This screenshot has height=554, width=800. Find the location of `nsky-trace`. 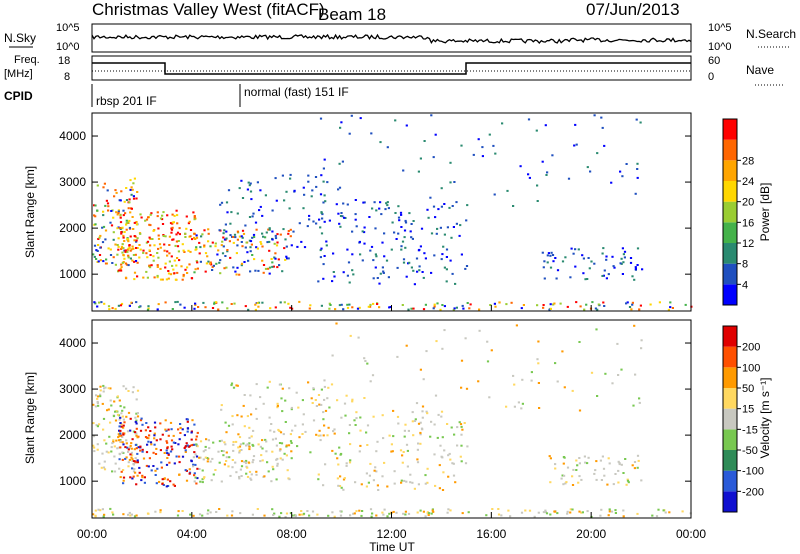

nsky-trace is located at coordinates (391, 38).